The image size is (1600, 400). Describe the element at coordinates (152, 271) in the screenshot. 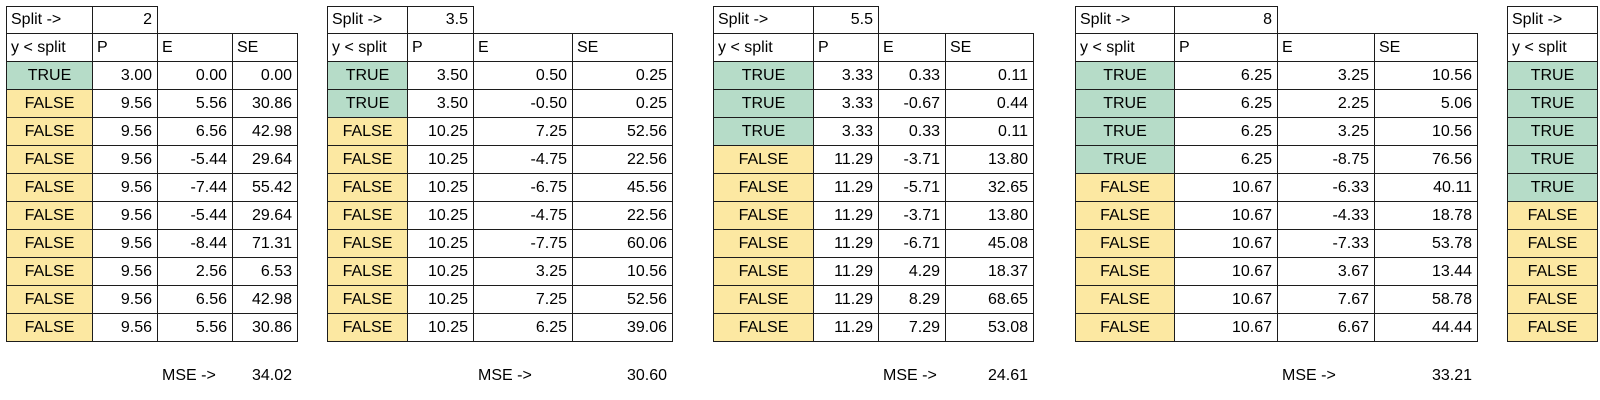

I see `table-row: FALSE 9.56 2.56 6.53` at that location.